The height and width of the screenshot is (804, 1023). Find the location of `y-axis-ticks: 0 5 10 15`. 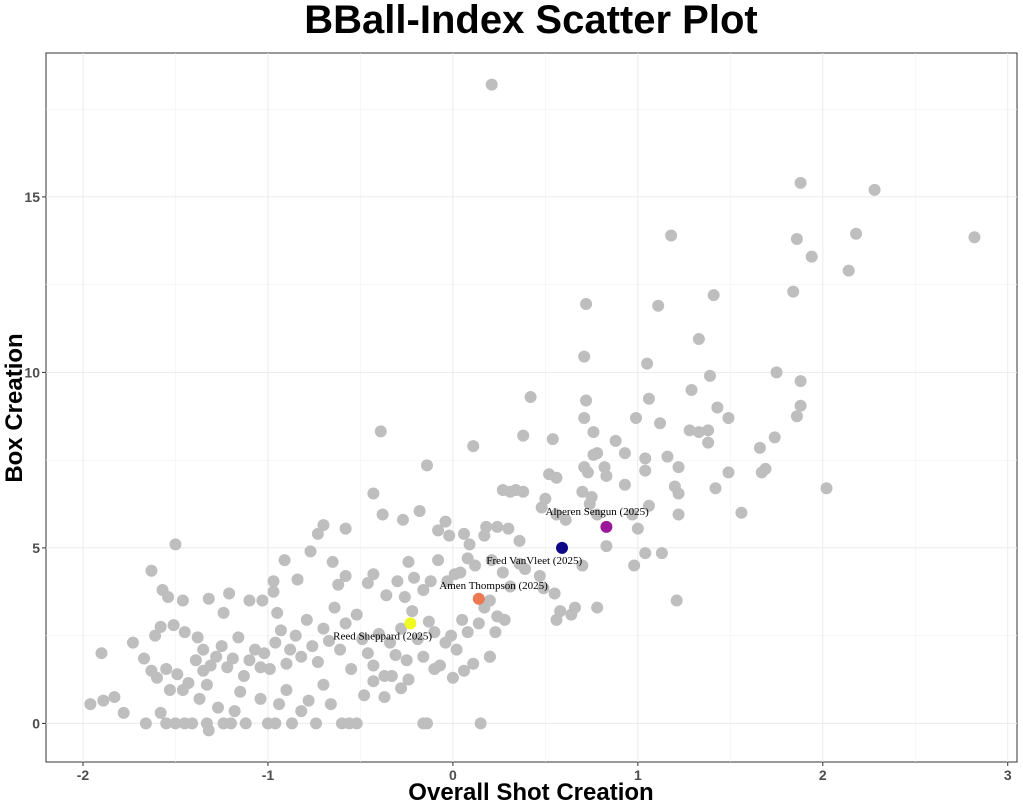

y-axis-ticks: 0 5 10 15 is located at coordinates (35, 460).